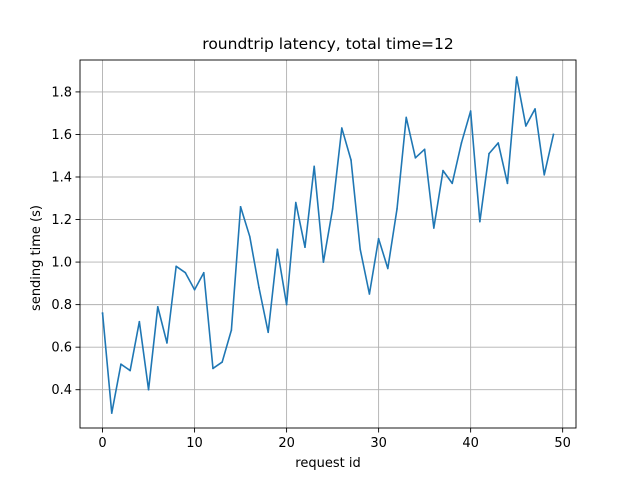  Describe the element at coordinates (102, 443) in the screenshot. I see `x-tick-label: 0` at that location.